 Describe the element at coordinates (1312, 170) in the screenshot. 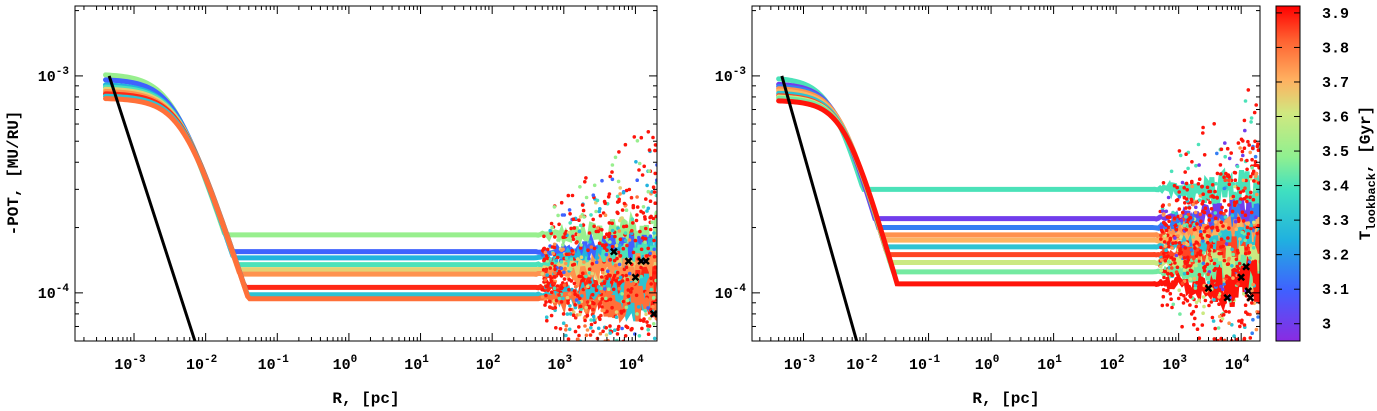

I see `colorbar-ticks: 3 3.1 3.2 3.3 3.4 3.5 3.6 3.7 3.8 3.9` at that location.